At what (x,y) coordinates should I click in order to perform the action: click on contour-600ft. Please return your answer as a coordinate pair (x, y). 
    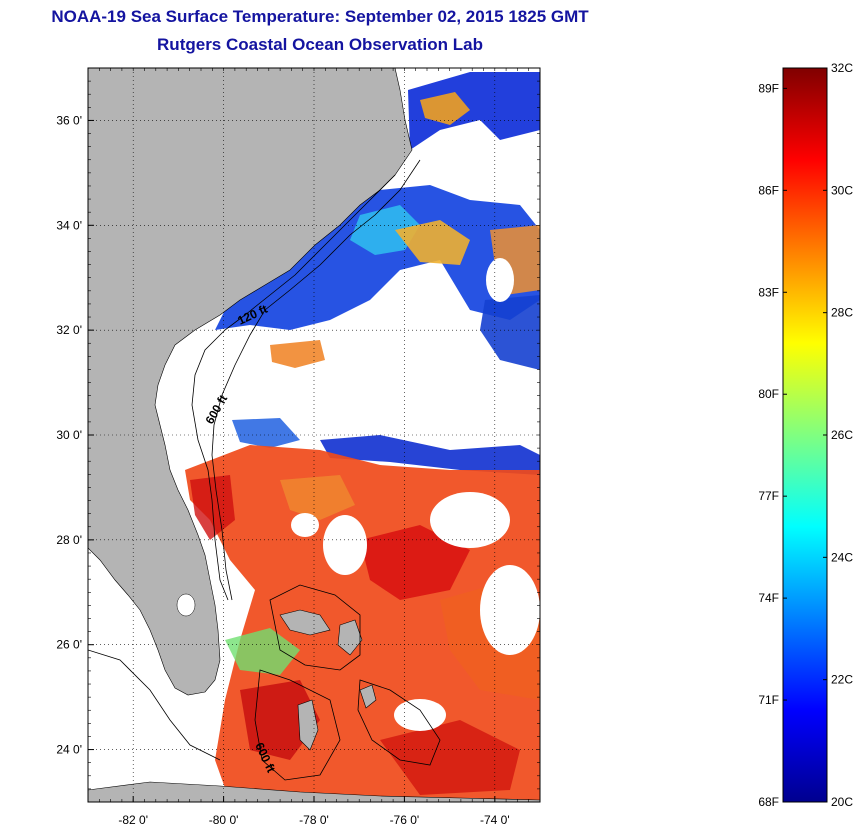
    Looking at the image, I should click on (316, 380).